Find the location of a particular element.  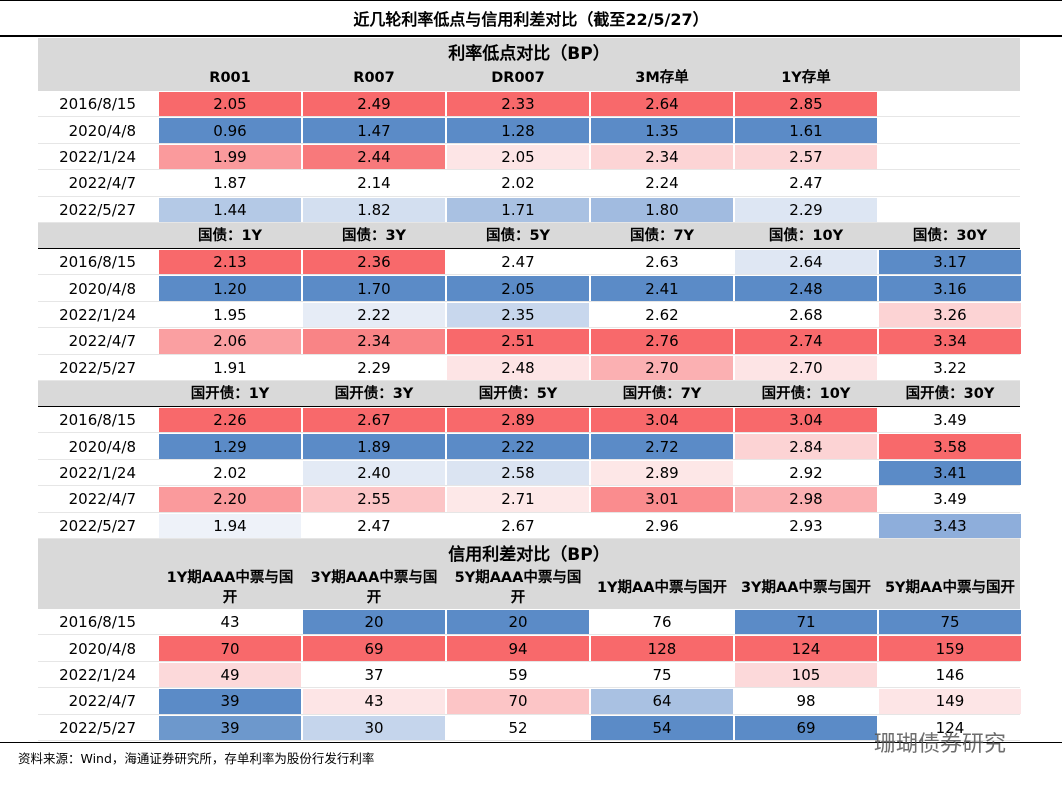

cell: 2.85 is located at coordinates (806, 104).